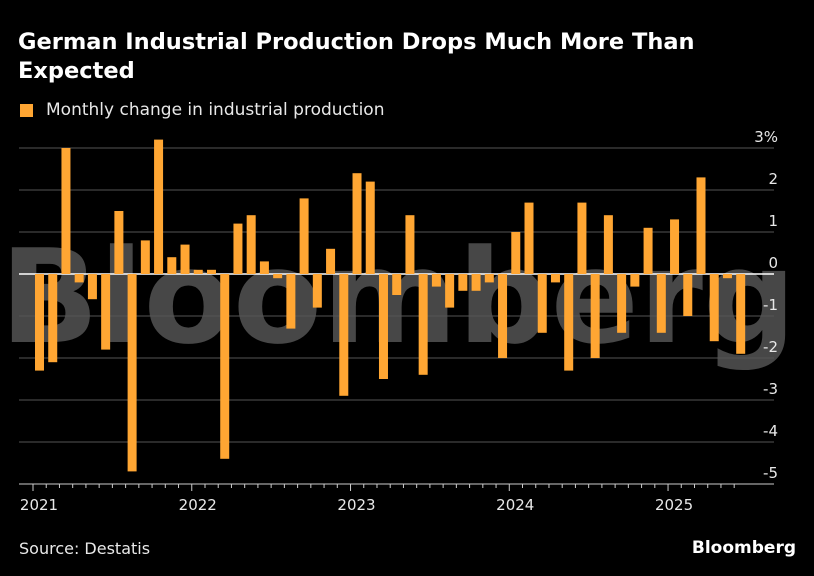  What do you see at coordinates (215, 110) in the screenshot?
I see `legend-label: Monthly change in industrial production` at bounding box center [215, 110].